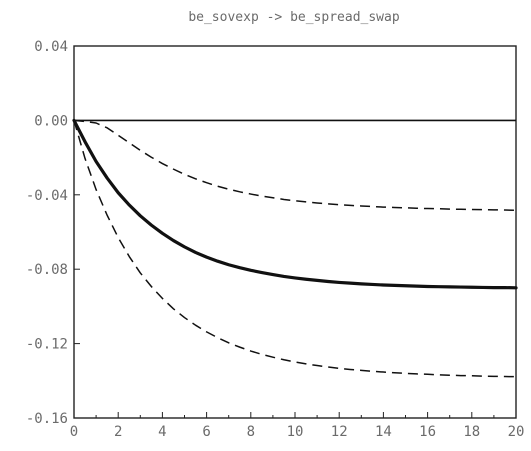 This screenshot has width=531, height=451. What do you see at coordinates (516, 432) in the screenshot?
I see `x-tick-label: 20` at bounding box center [516, 432].